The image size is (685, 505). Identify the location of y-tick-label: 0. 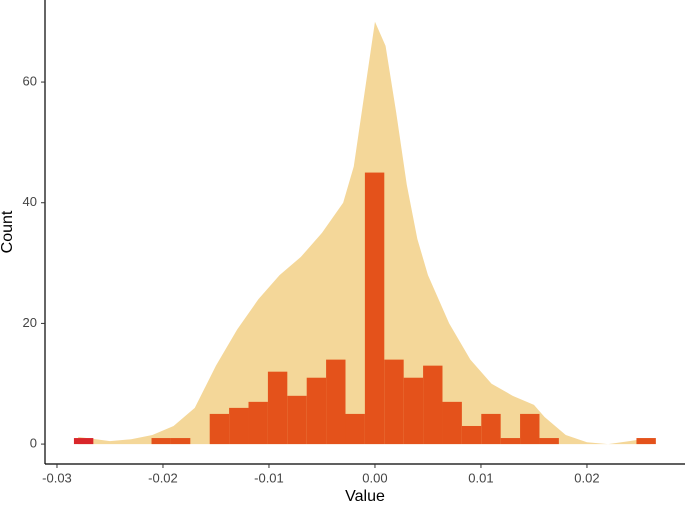
(33, 443).